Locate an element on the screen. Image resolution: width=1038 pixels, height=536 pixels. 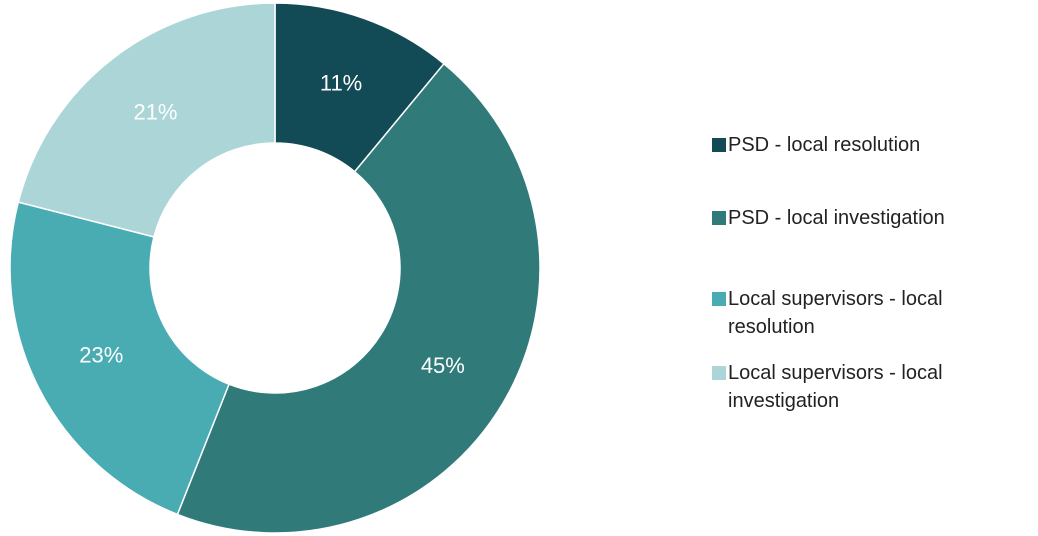
legend-label: Local supervisors - local resolution is located at coordinates (835, 313).